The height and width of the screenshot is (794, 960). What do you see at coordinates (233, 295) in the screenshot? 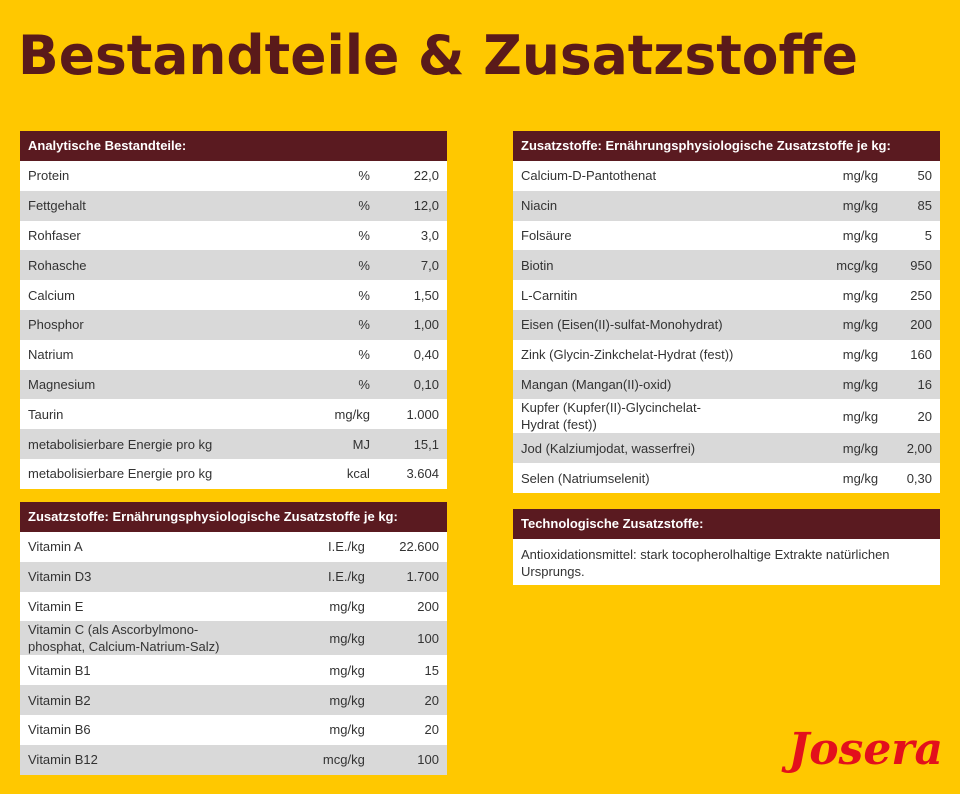
I see `table-row: Calcium% 1,50` at bounding box center [233, 295].